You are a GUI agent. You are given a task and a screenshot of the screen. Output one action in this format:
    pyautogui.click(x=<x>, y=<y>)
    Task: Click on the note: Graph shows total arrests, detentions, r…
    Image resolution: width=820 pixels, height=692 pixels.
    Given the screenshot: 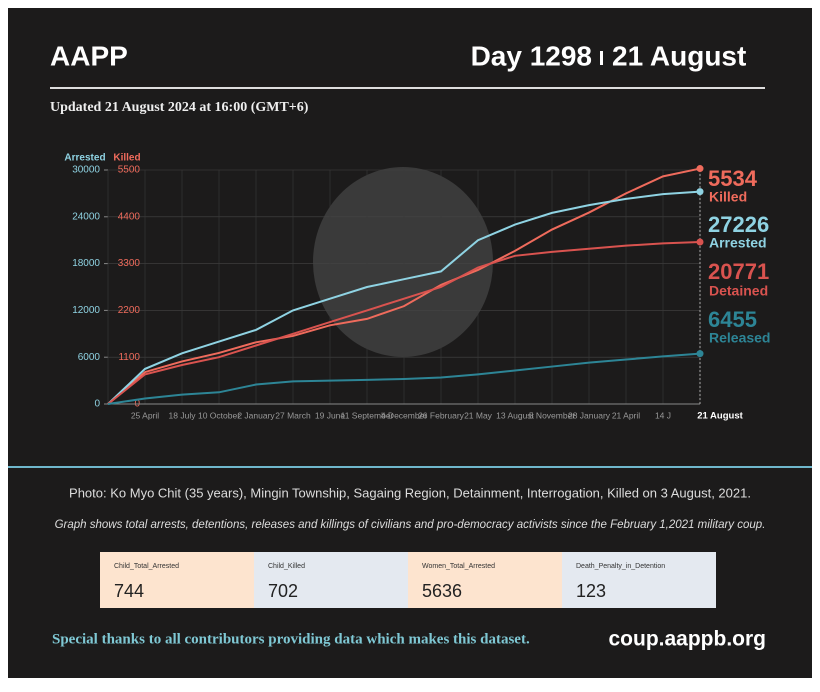 What is the action you would take?
    pyautogui.click(x=410, y=525)
    